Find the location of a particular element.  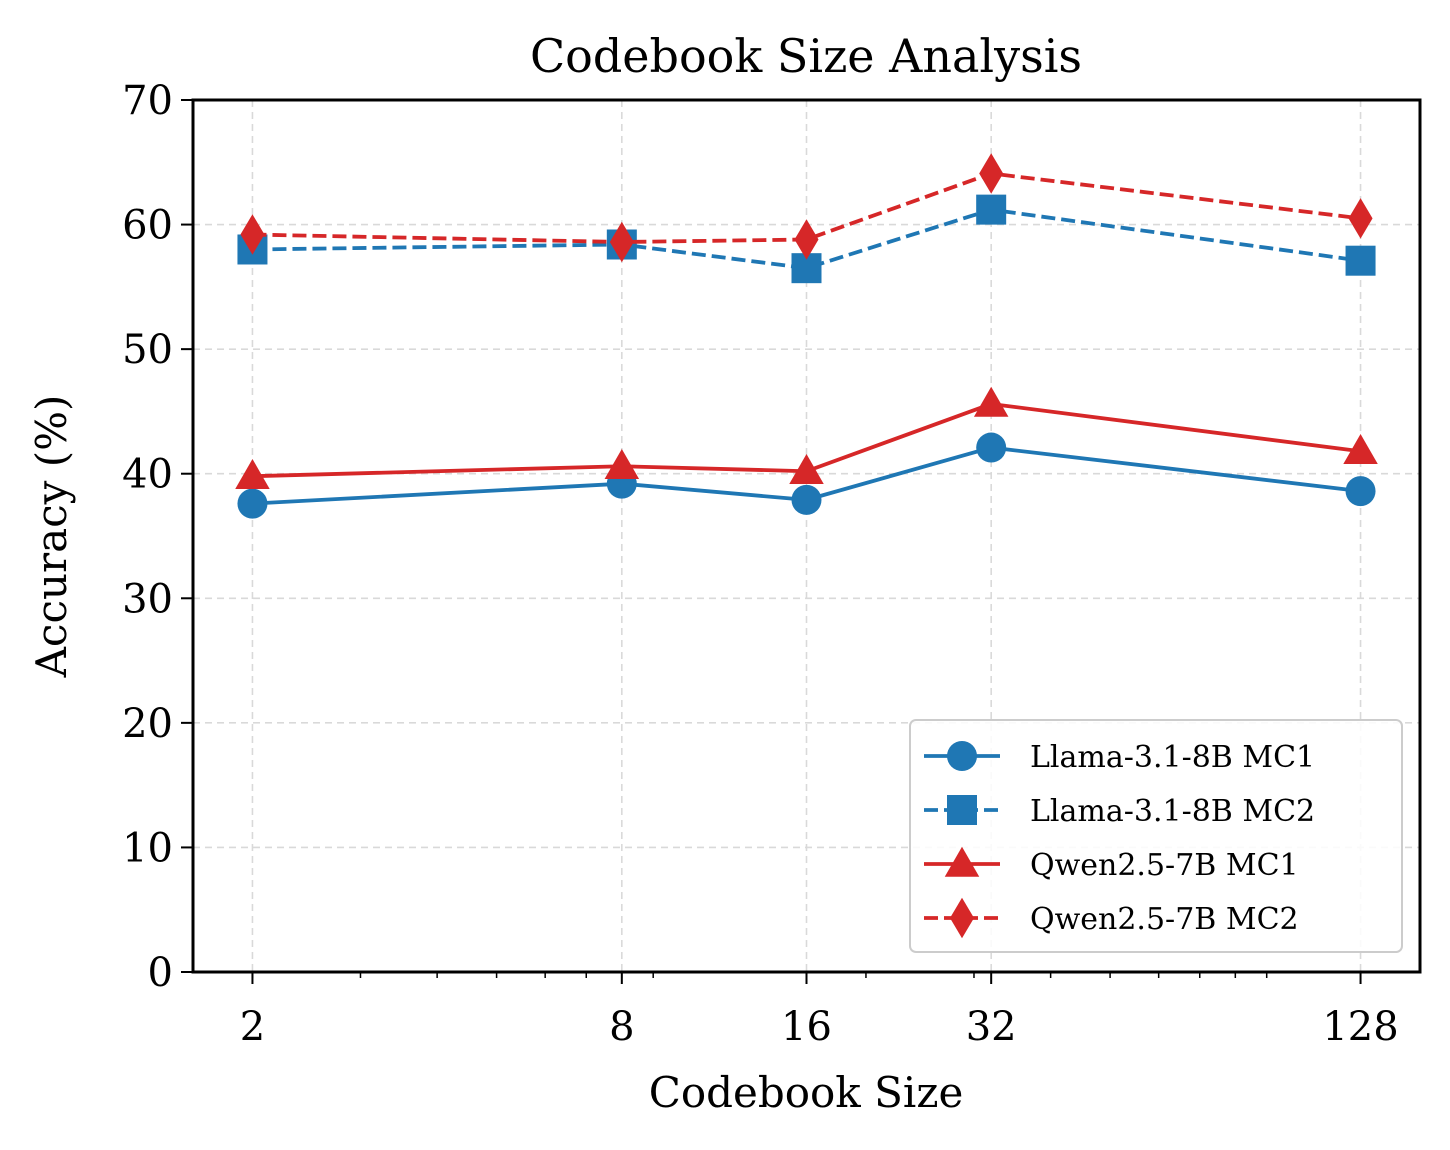

legend-entry: Qwen2.5-7B MC1 is located at coordinates (1111, 864).